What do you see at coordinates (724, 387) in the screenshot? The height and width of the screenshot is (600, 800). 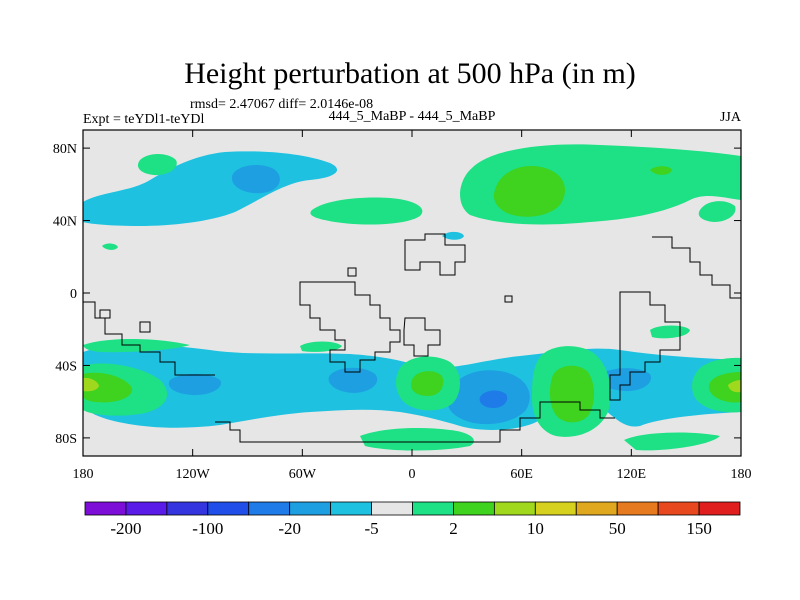 I see `sh-positive-east-core` at bounding box center [724, 387].